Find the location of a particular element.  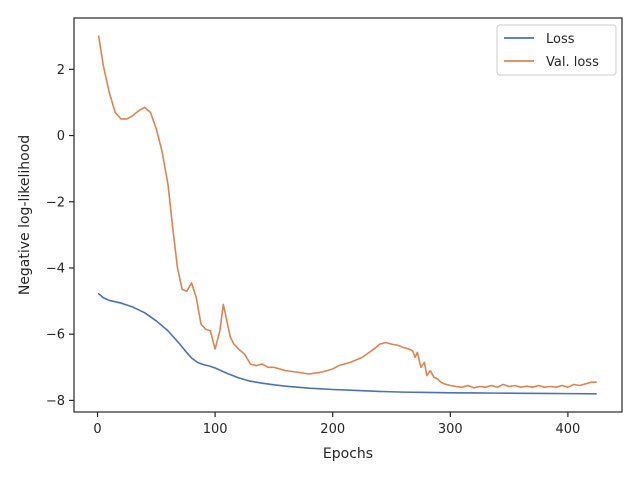

y-tick-label: −6 is located at coordinates (55, 335).